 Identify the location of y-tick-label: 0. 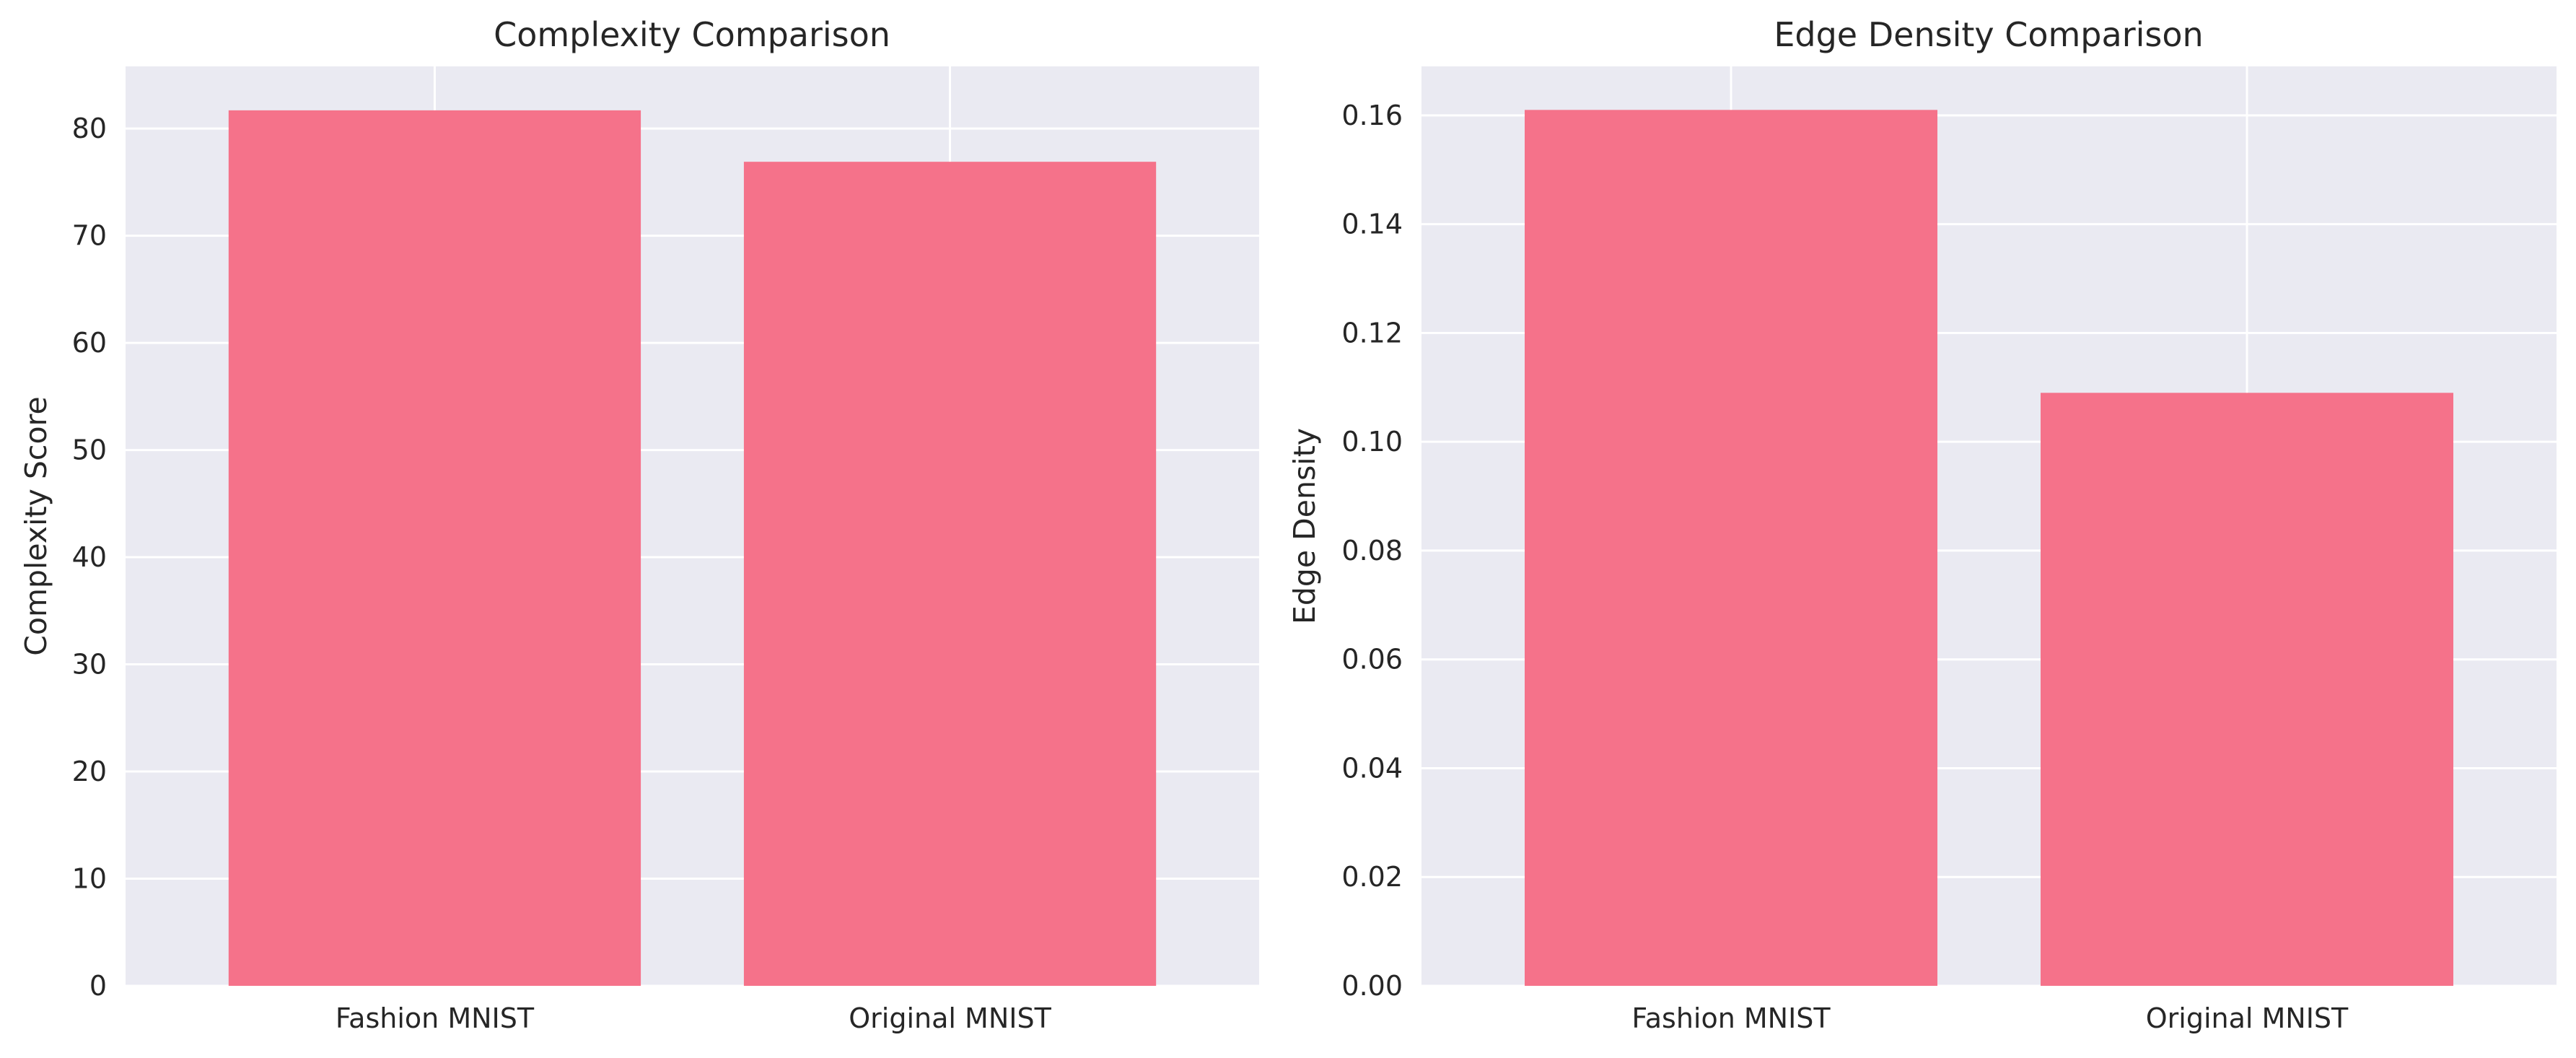
(98, 986).